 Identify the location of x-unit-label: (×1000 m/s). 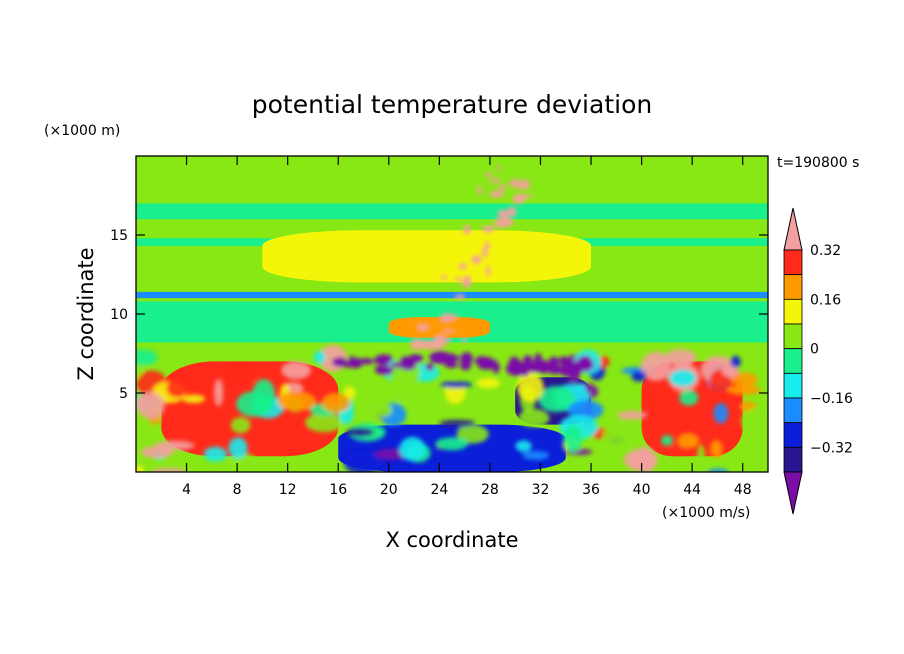
(706, 513).